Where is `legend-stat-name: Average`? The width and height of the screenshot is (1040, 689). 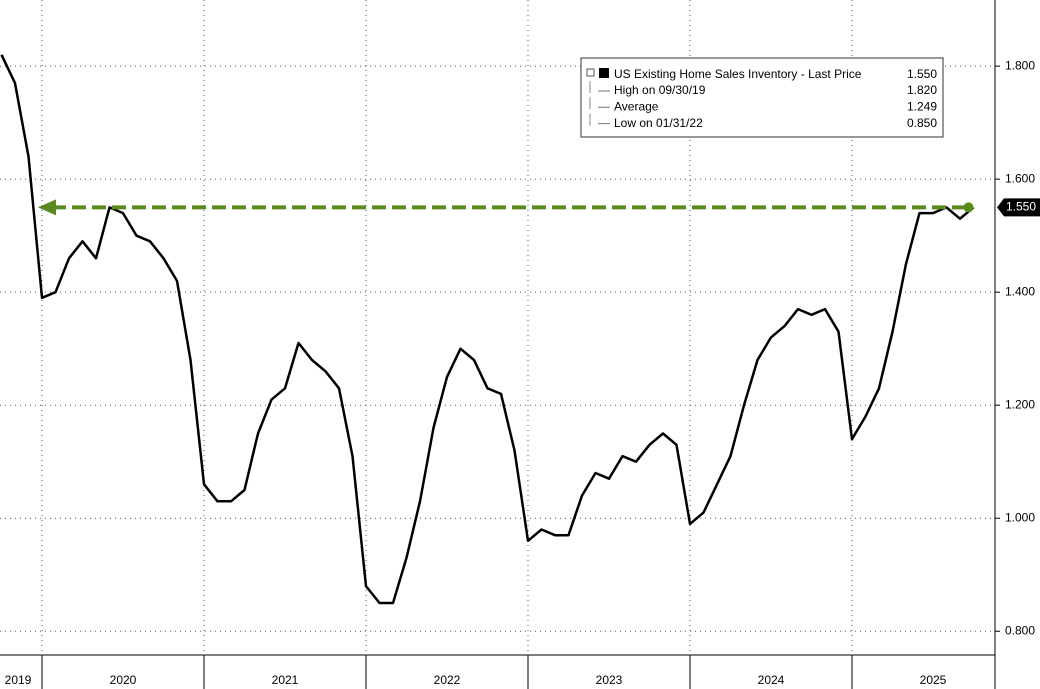
legend-stat-name: Average is located at coordinates (636, 106).